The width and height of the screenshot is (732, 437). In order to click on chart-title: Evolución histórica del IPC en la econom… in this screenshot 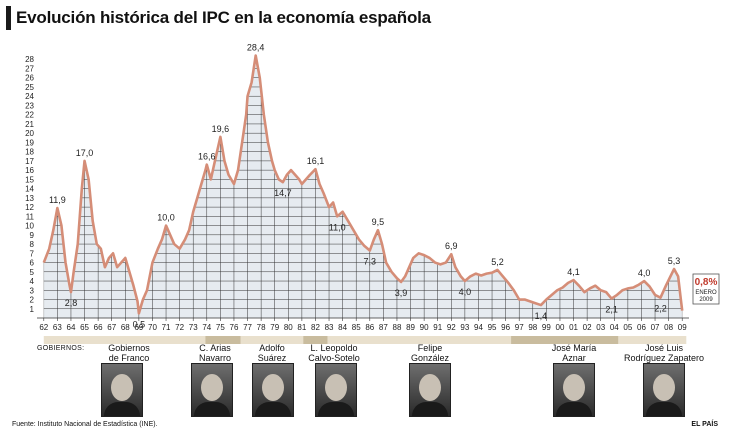, I will do `click(223, 17)`.